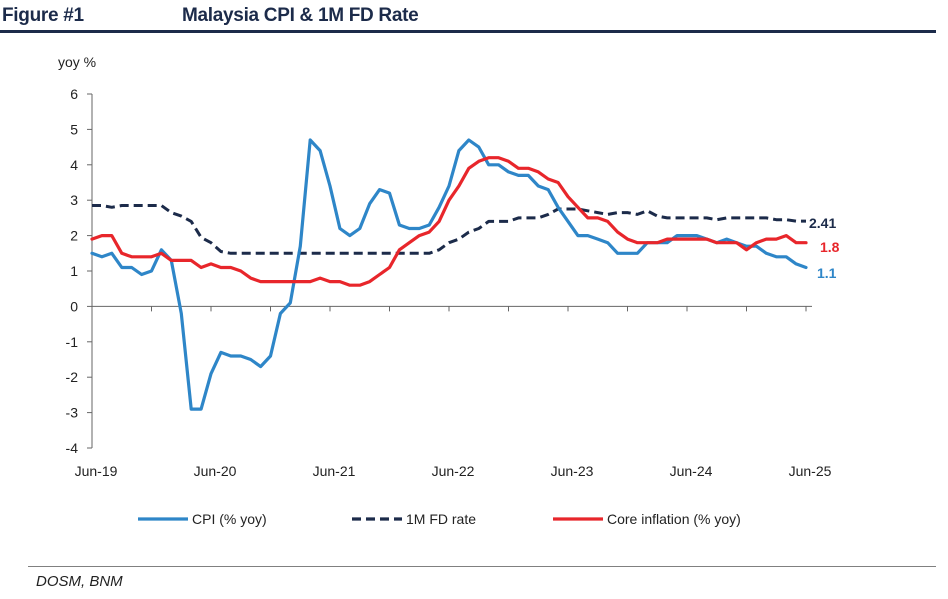 This screenshot has width=948, height=599. Describe the element at coordinates (822, 223) in the screenshot. I see `series-end-label: 2.41` at that location.